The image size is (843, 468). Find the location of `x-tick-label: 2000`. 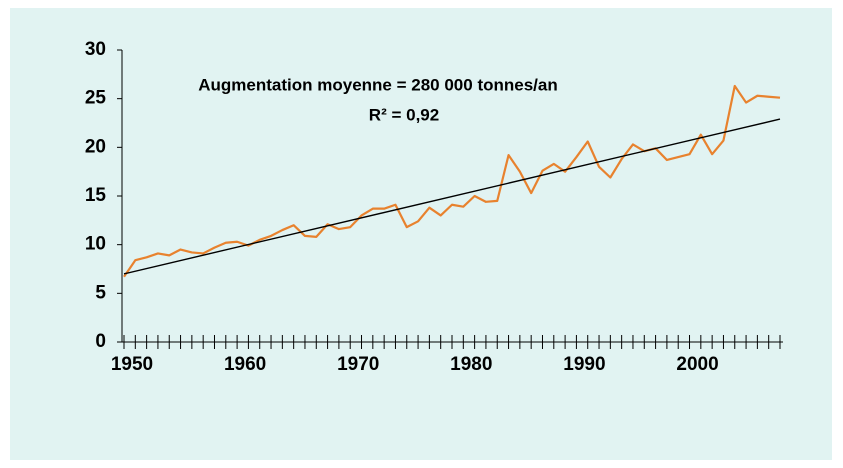

x-tick-label: 2000 is located at coordinates (697, 364).